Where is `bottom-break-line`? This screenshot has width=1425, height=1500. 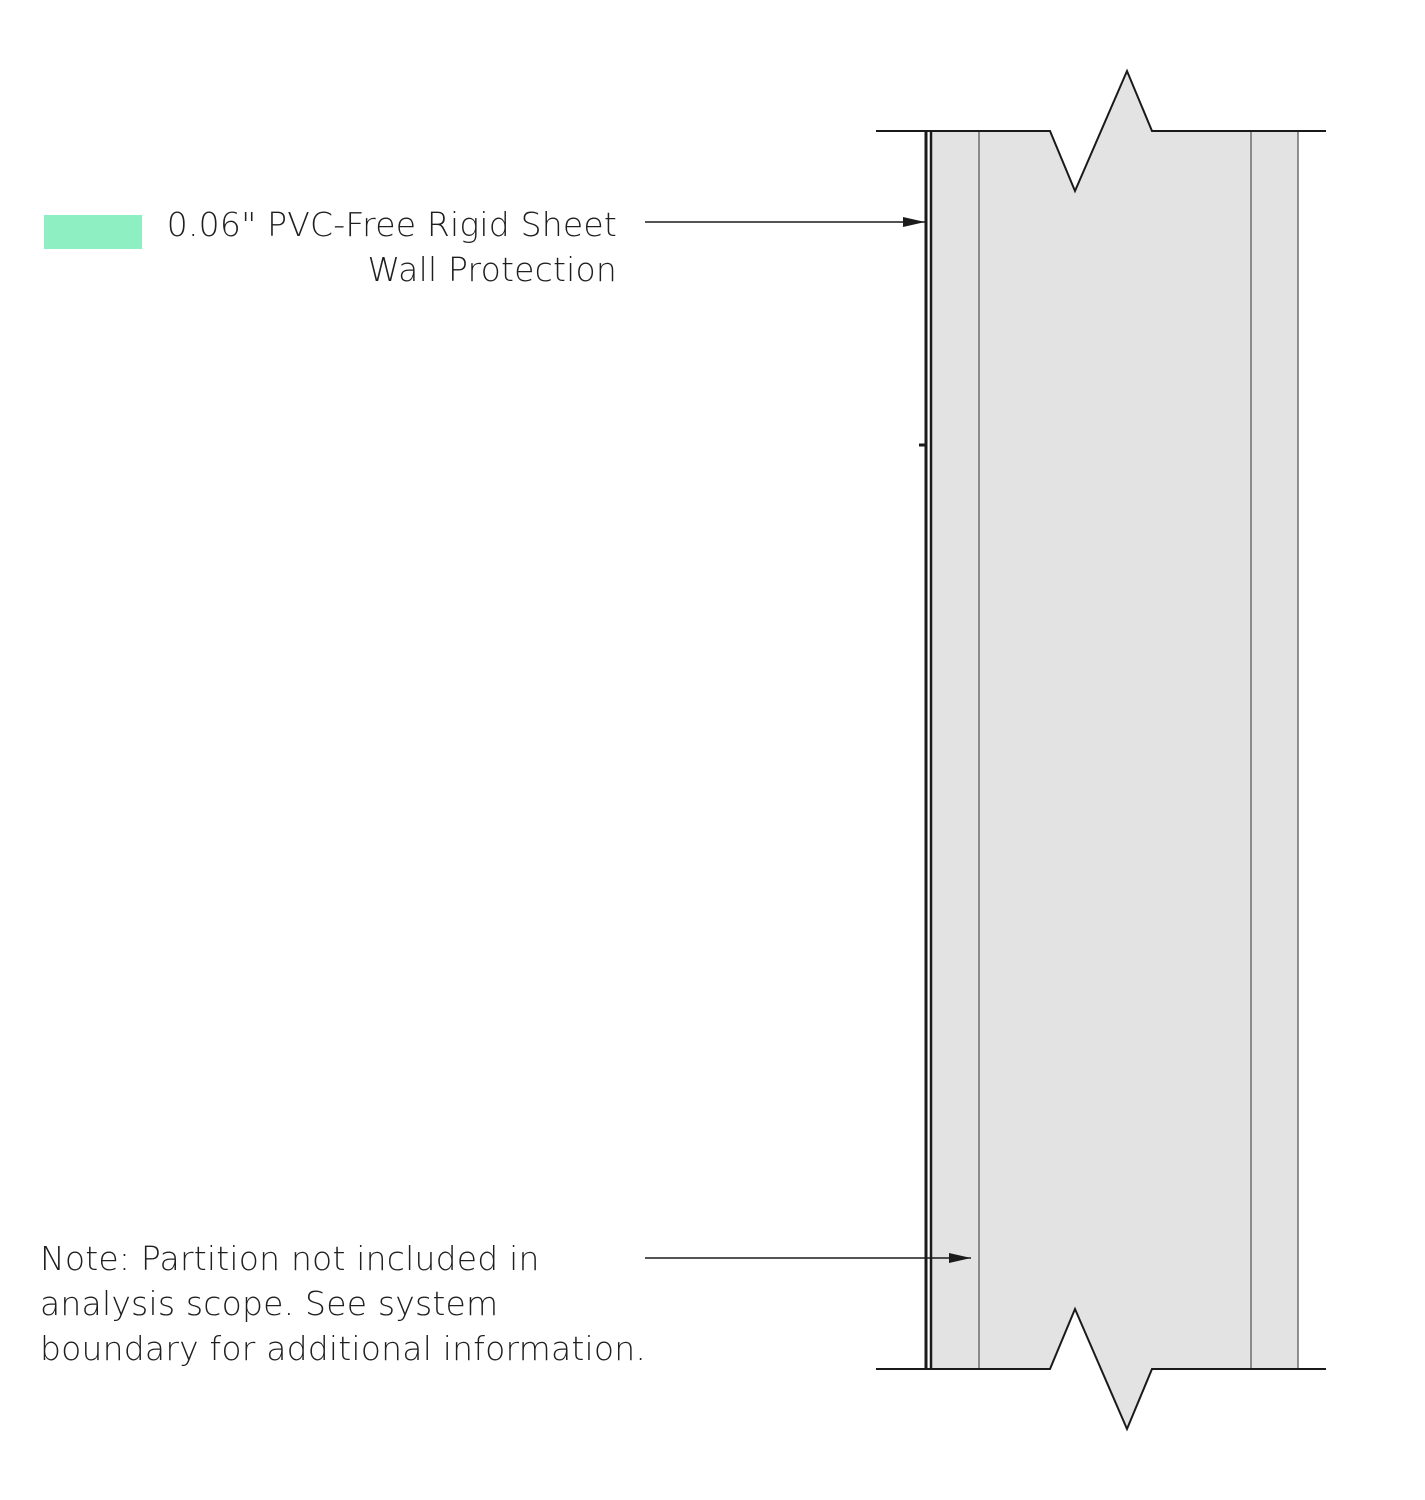
bottom-break-line is located at coordinates (1101, 1369).